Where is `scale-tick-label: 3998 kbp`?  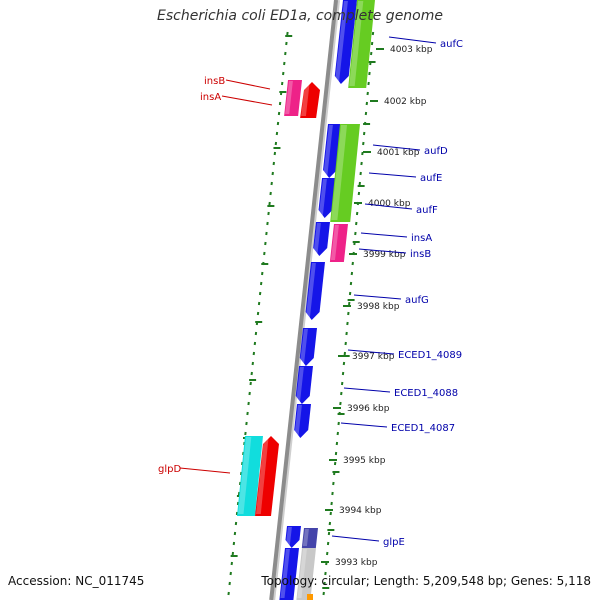
scale-tick-label: 3998 kbp is located at coordinates (378, 307).